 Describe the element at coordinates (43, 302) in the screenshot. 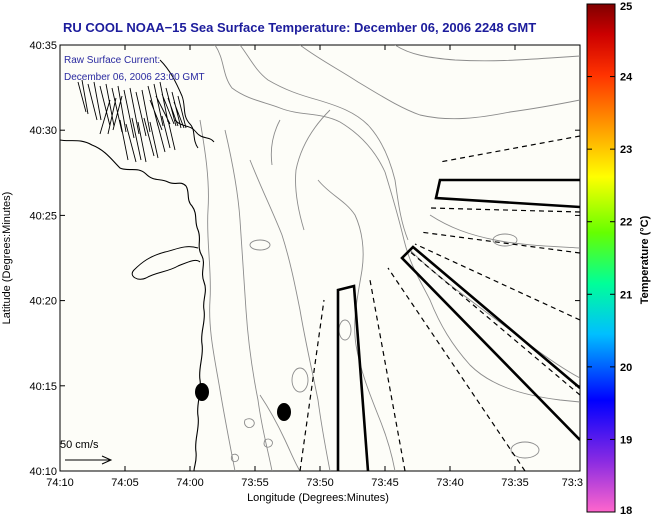

I see `y-tick-label: 40:20` at that location.